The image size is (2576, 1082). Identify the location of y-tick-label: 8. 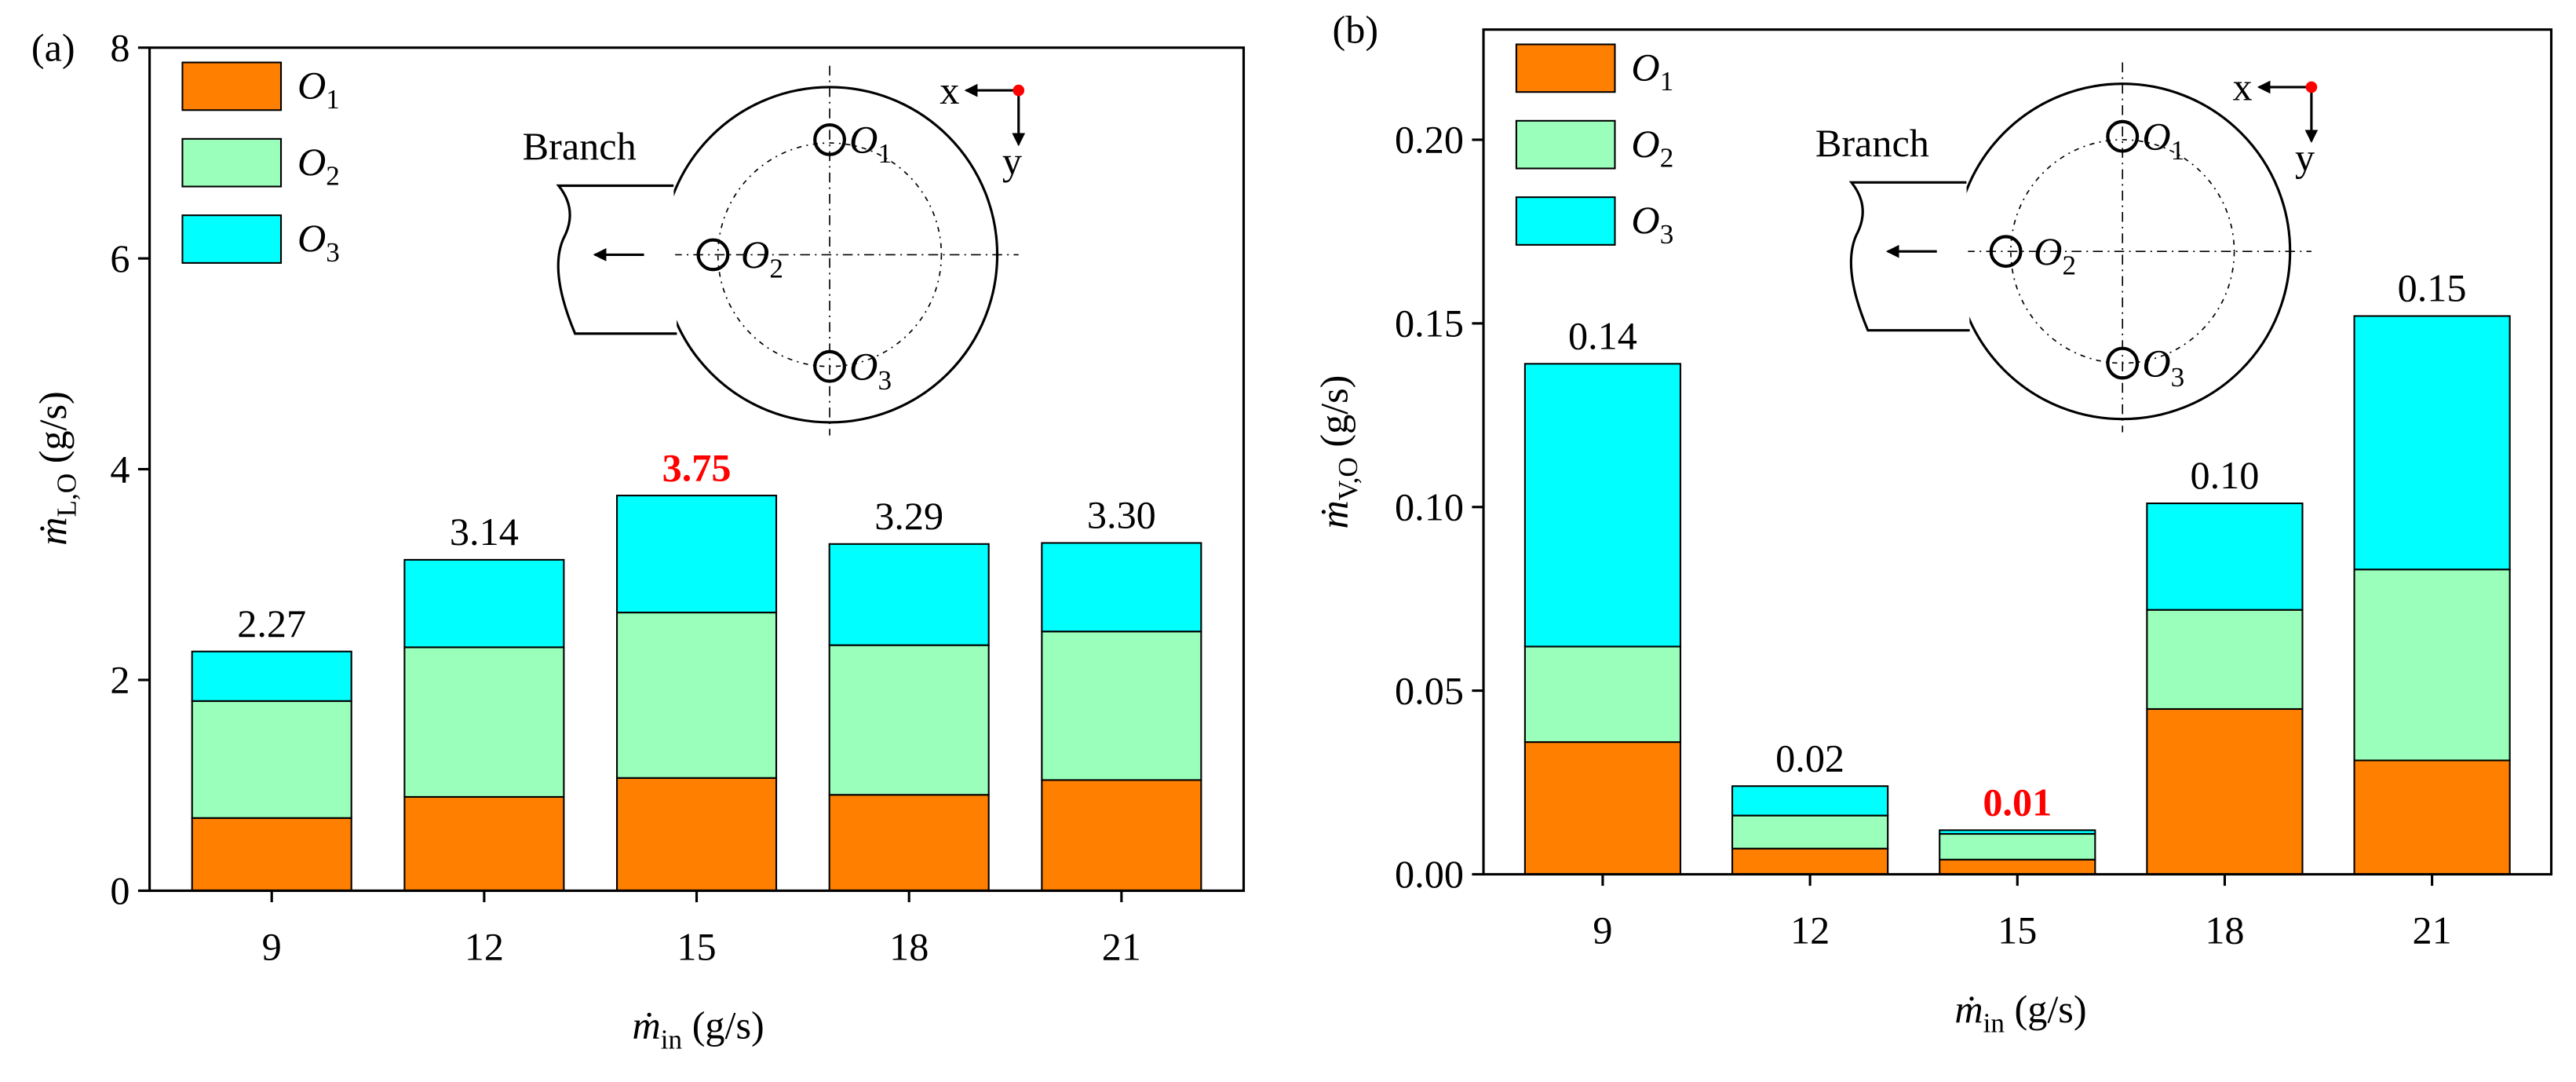
(120, 47).